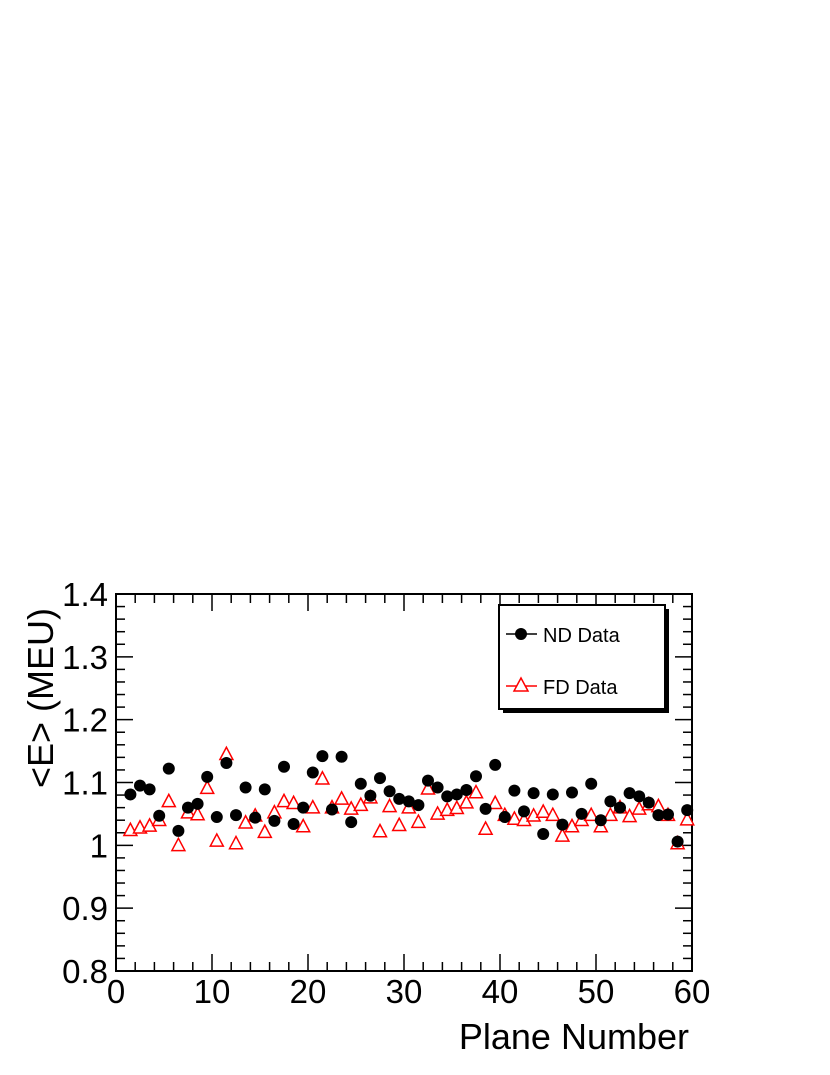  I want to click on legend-label-nd: ND Data, so click(582, 636).